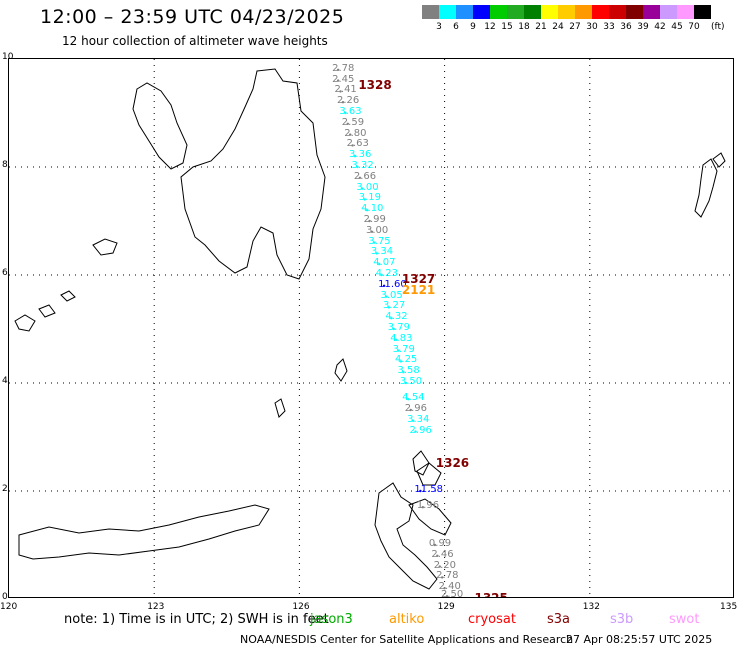 The height and width of the screenshot is (650, 740). Describe the element at coordinates (573, 18) in the screenshot. I see `color-legend: 3 6 9 12 15 18 21 24 27 30 33 36 39 42 45 70 (ft)` at that location.